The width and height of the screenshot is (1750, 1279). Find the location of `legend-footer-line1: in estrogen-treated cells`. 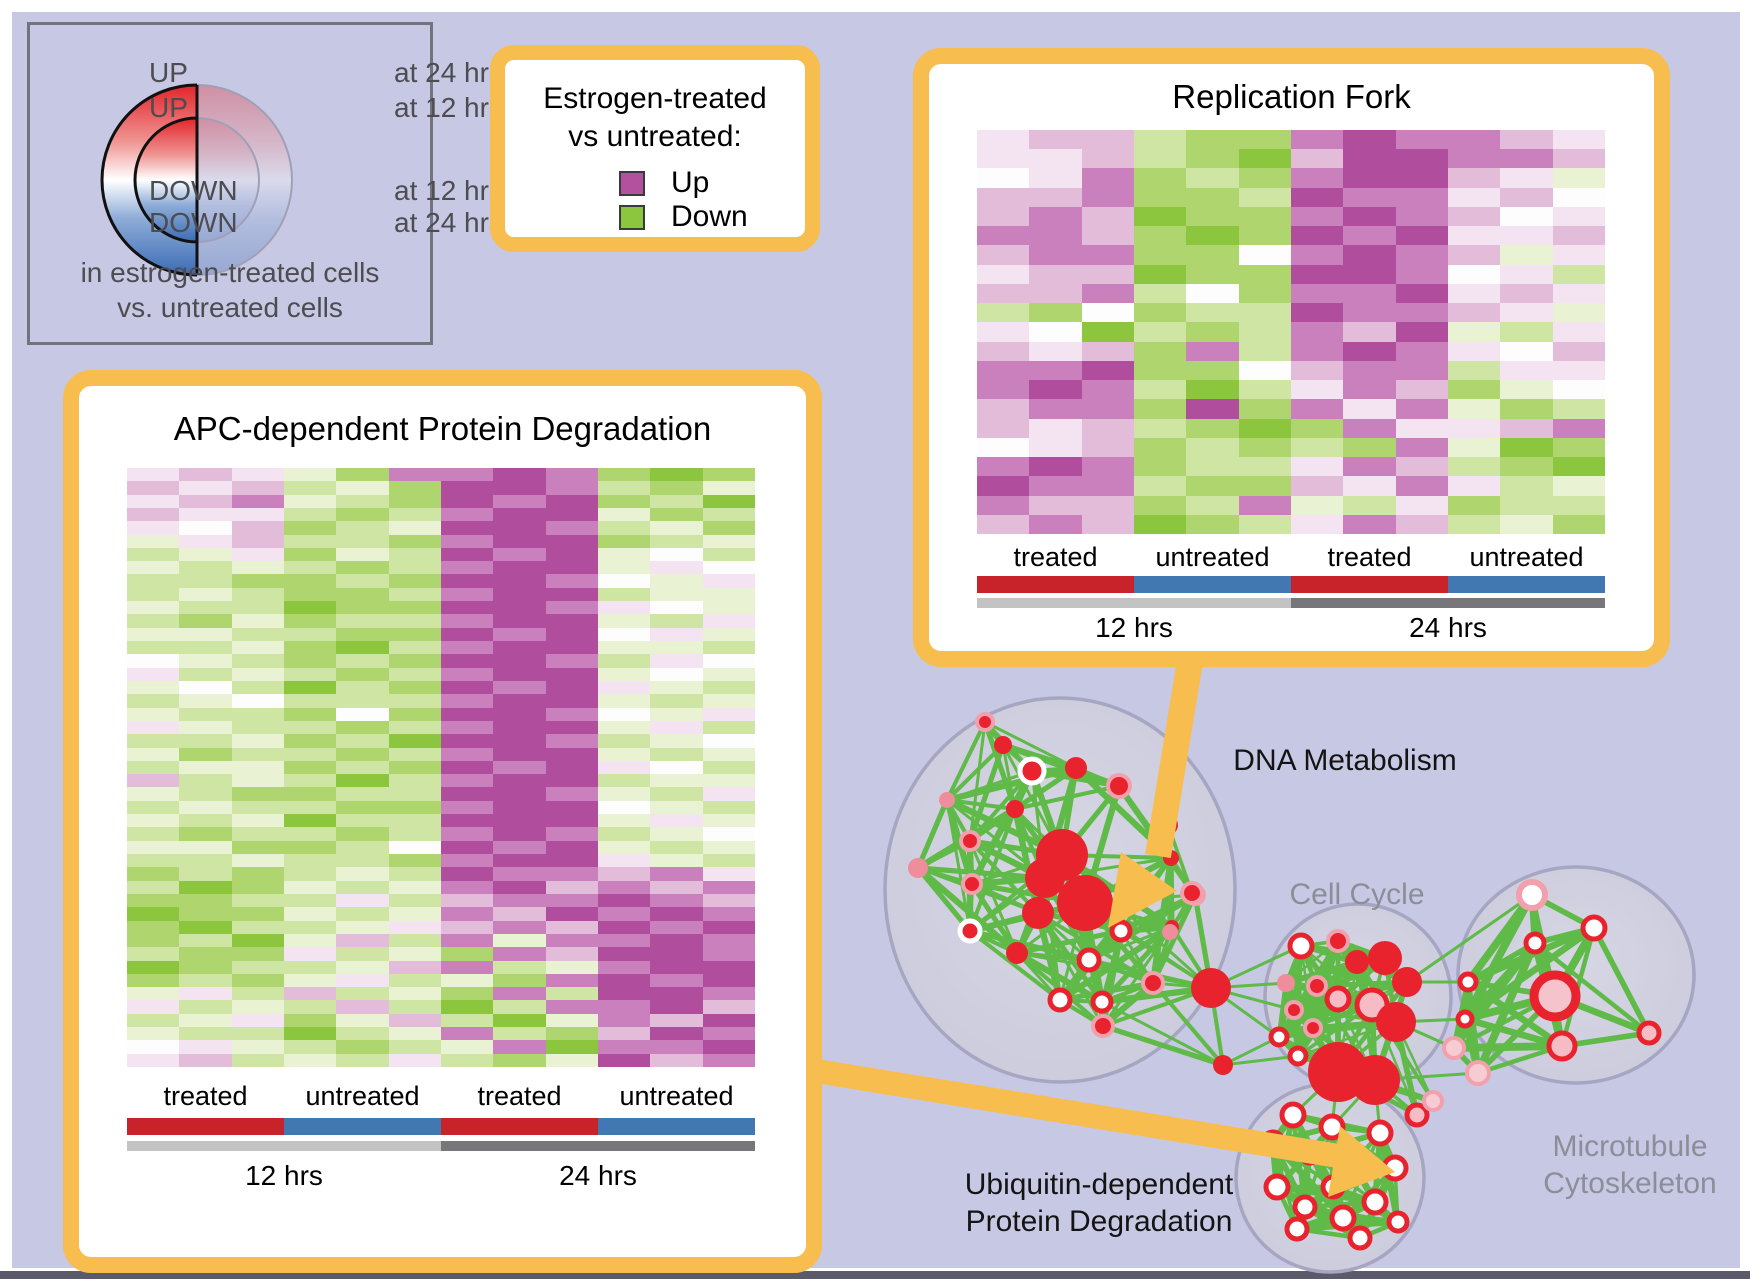

legend-footer-line1: in estrogen-treated cells is located at coordinates (230, 272).